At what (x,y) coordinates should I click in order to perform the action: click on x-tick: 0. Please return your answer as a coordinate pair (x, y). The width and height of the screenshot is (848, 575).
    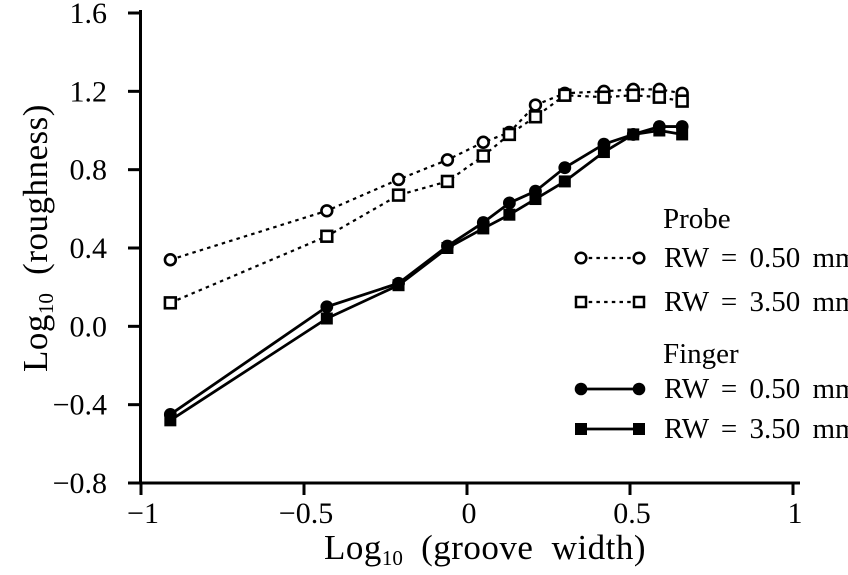
    Looking at the image, I should click on (469, 506).